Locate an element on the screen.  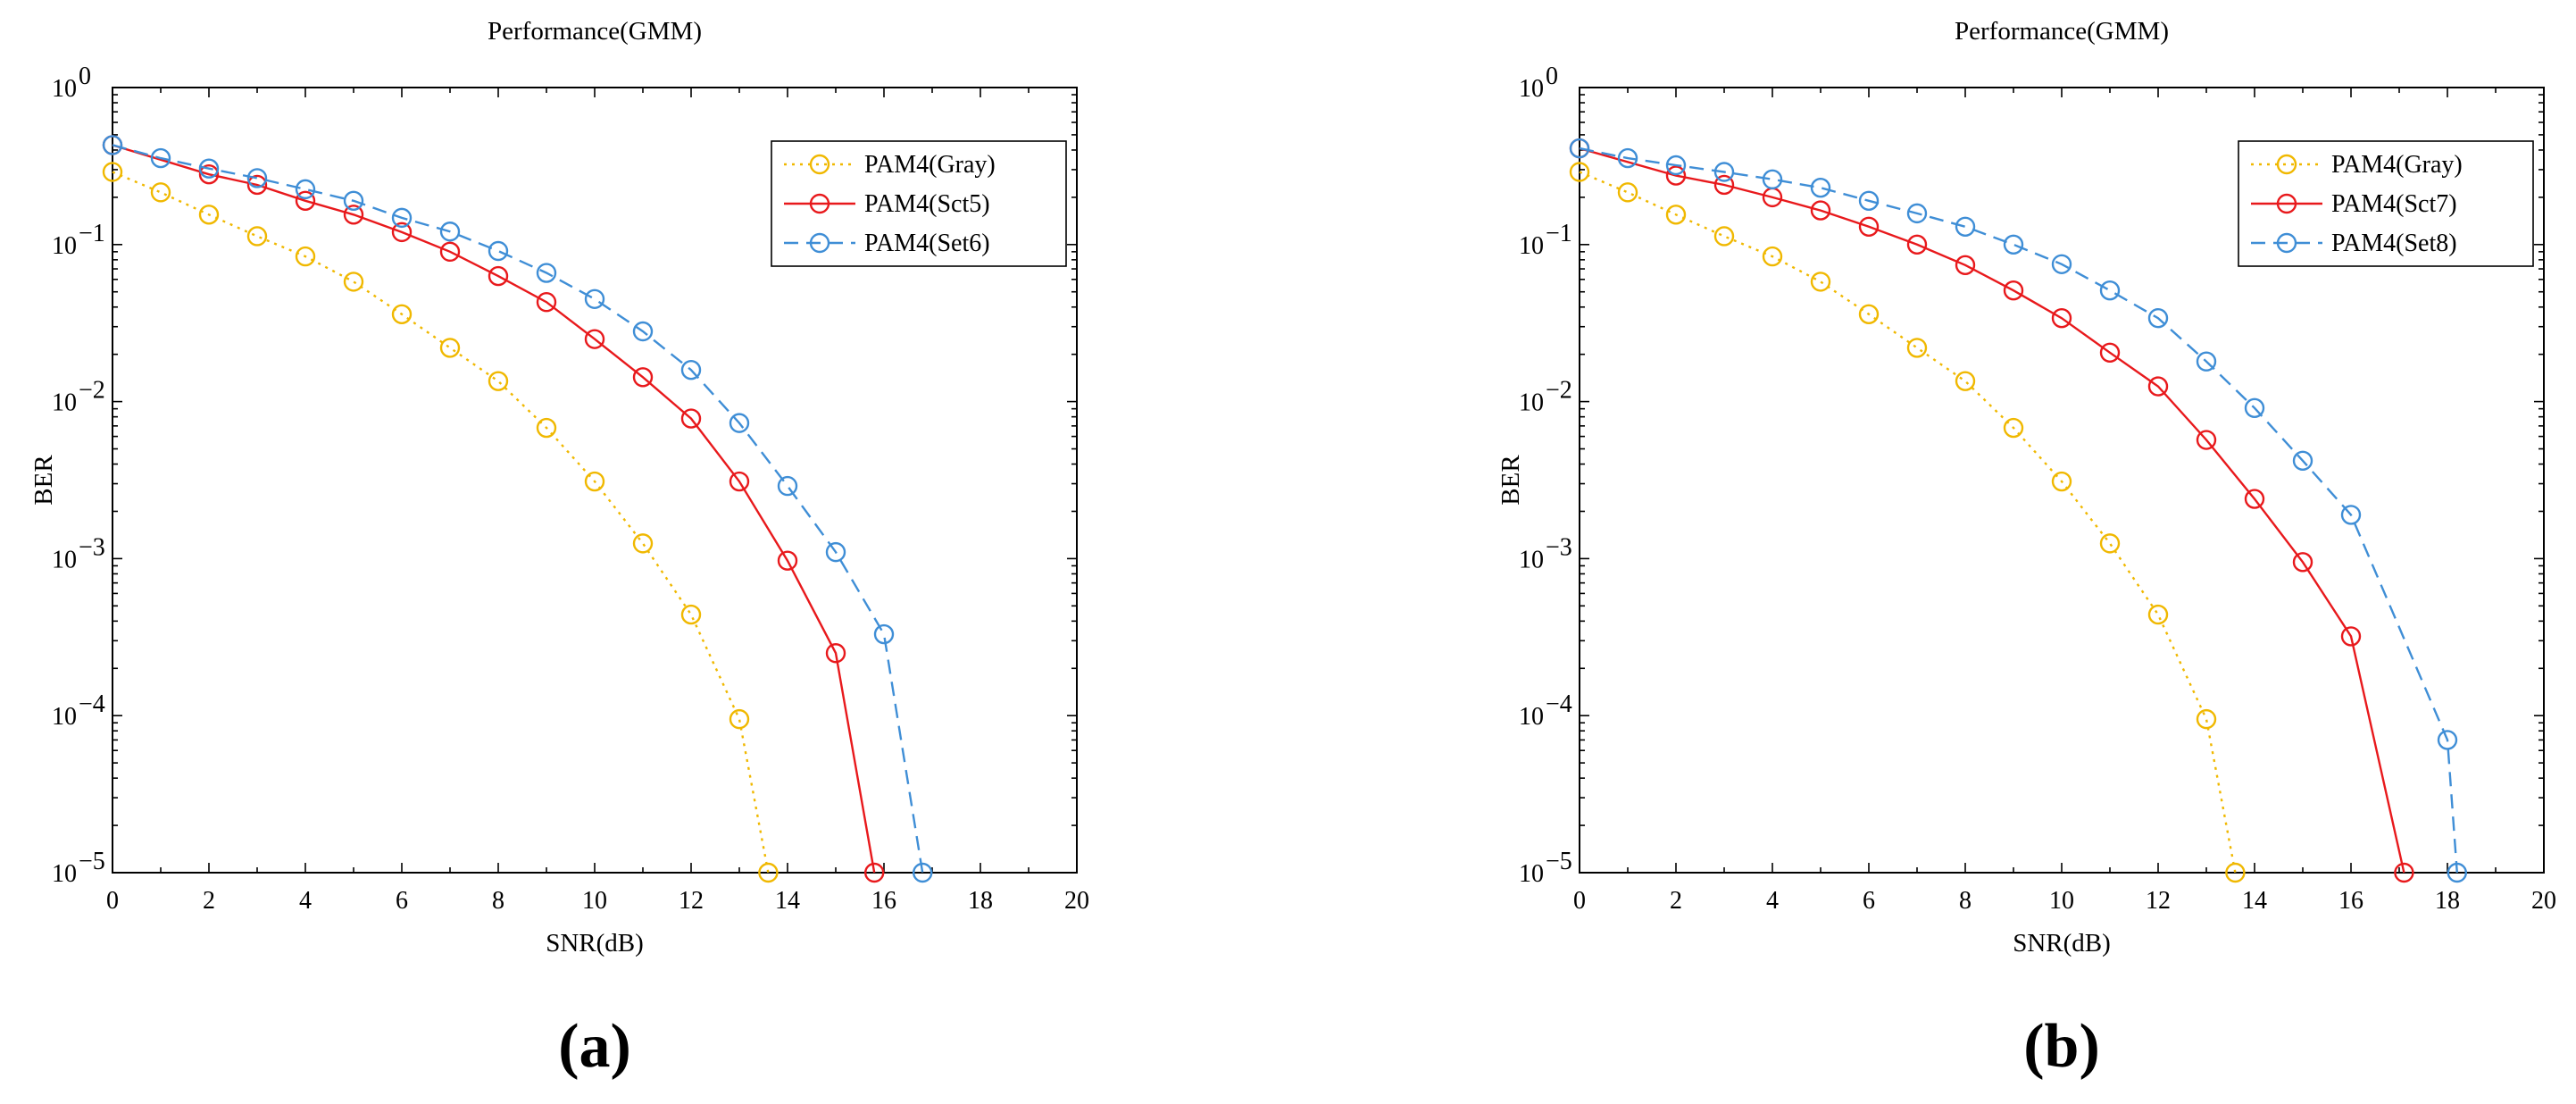
legend: PAM4(Gray) PAM4(Sct5) PAM4(Set6) is located at coordinates (919, 204).